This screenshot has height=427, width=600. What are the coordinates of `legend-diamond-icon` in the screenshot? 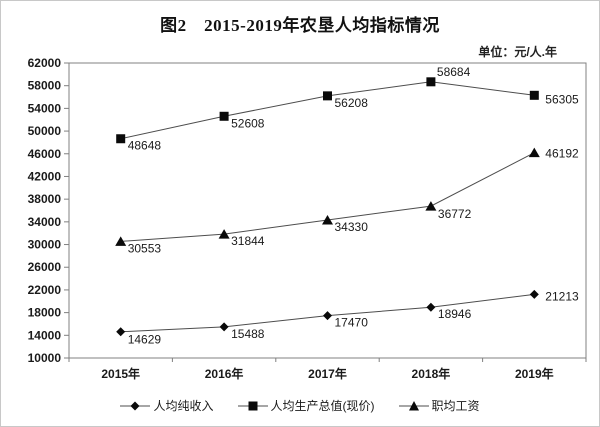 It's located at (135, 405).